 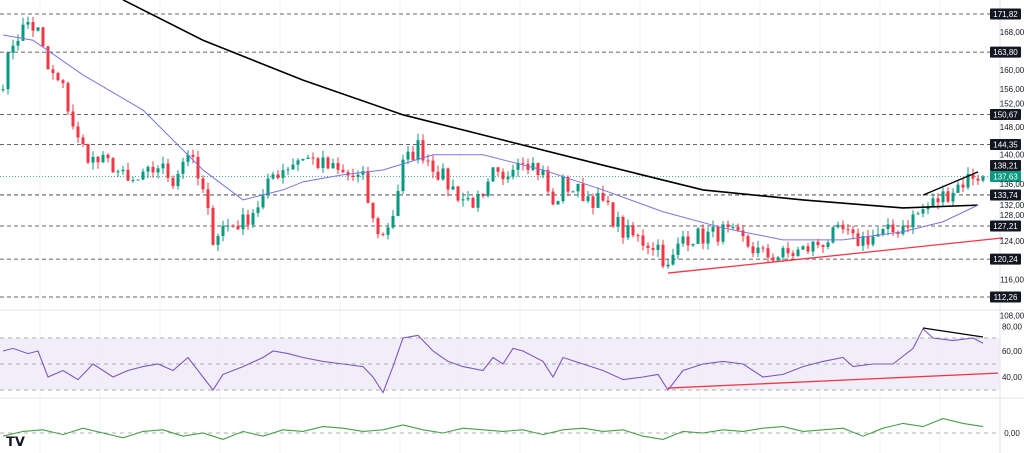 What do you see at coordinates (1012, 127) in the screenshot?
I see `price-tick-label: 148,00` at bounding box center [1012, 127].